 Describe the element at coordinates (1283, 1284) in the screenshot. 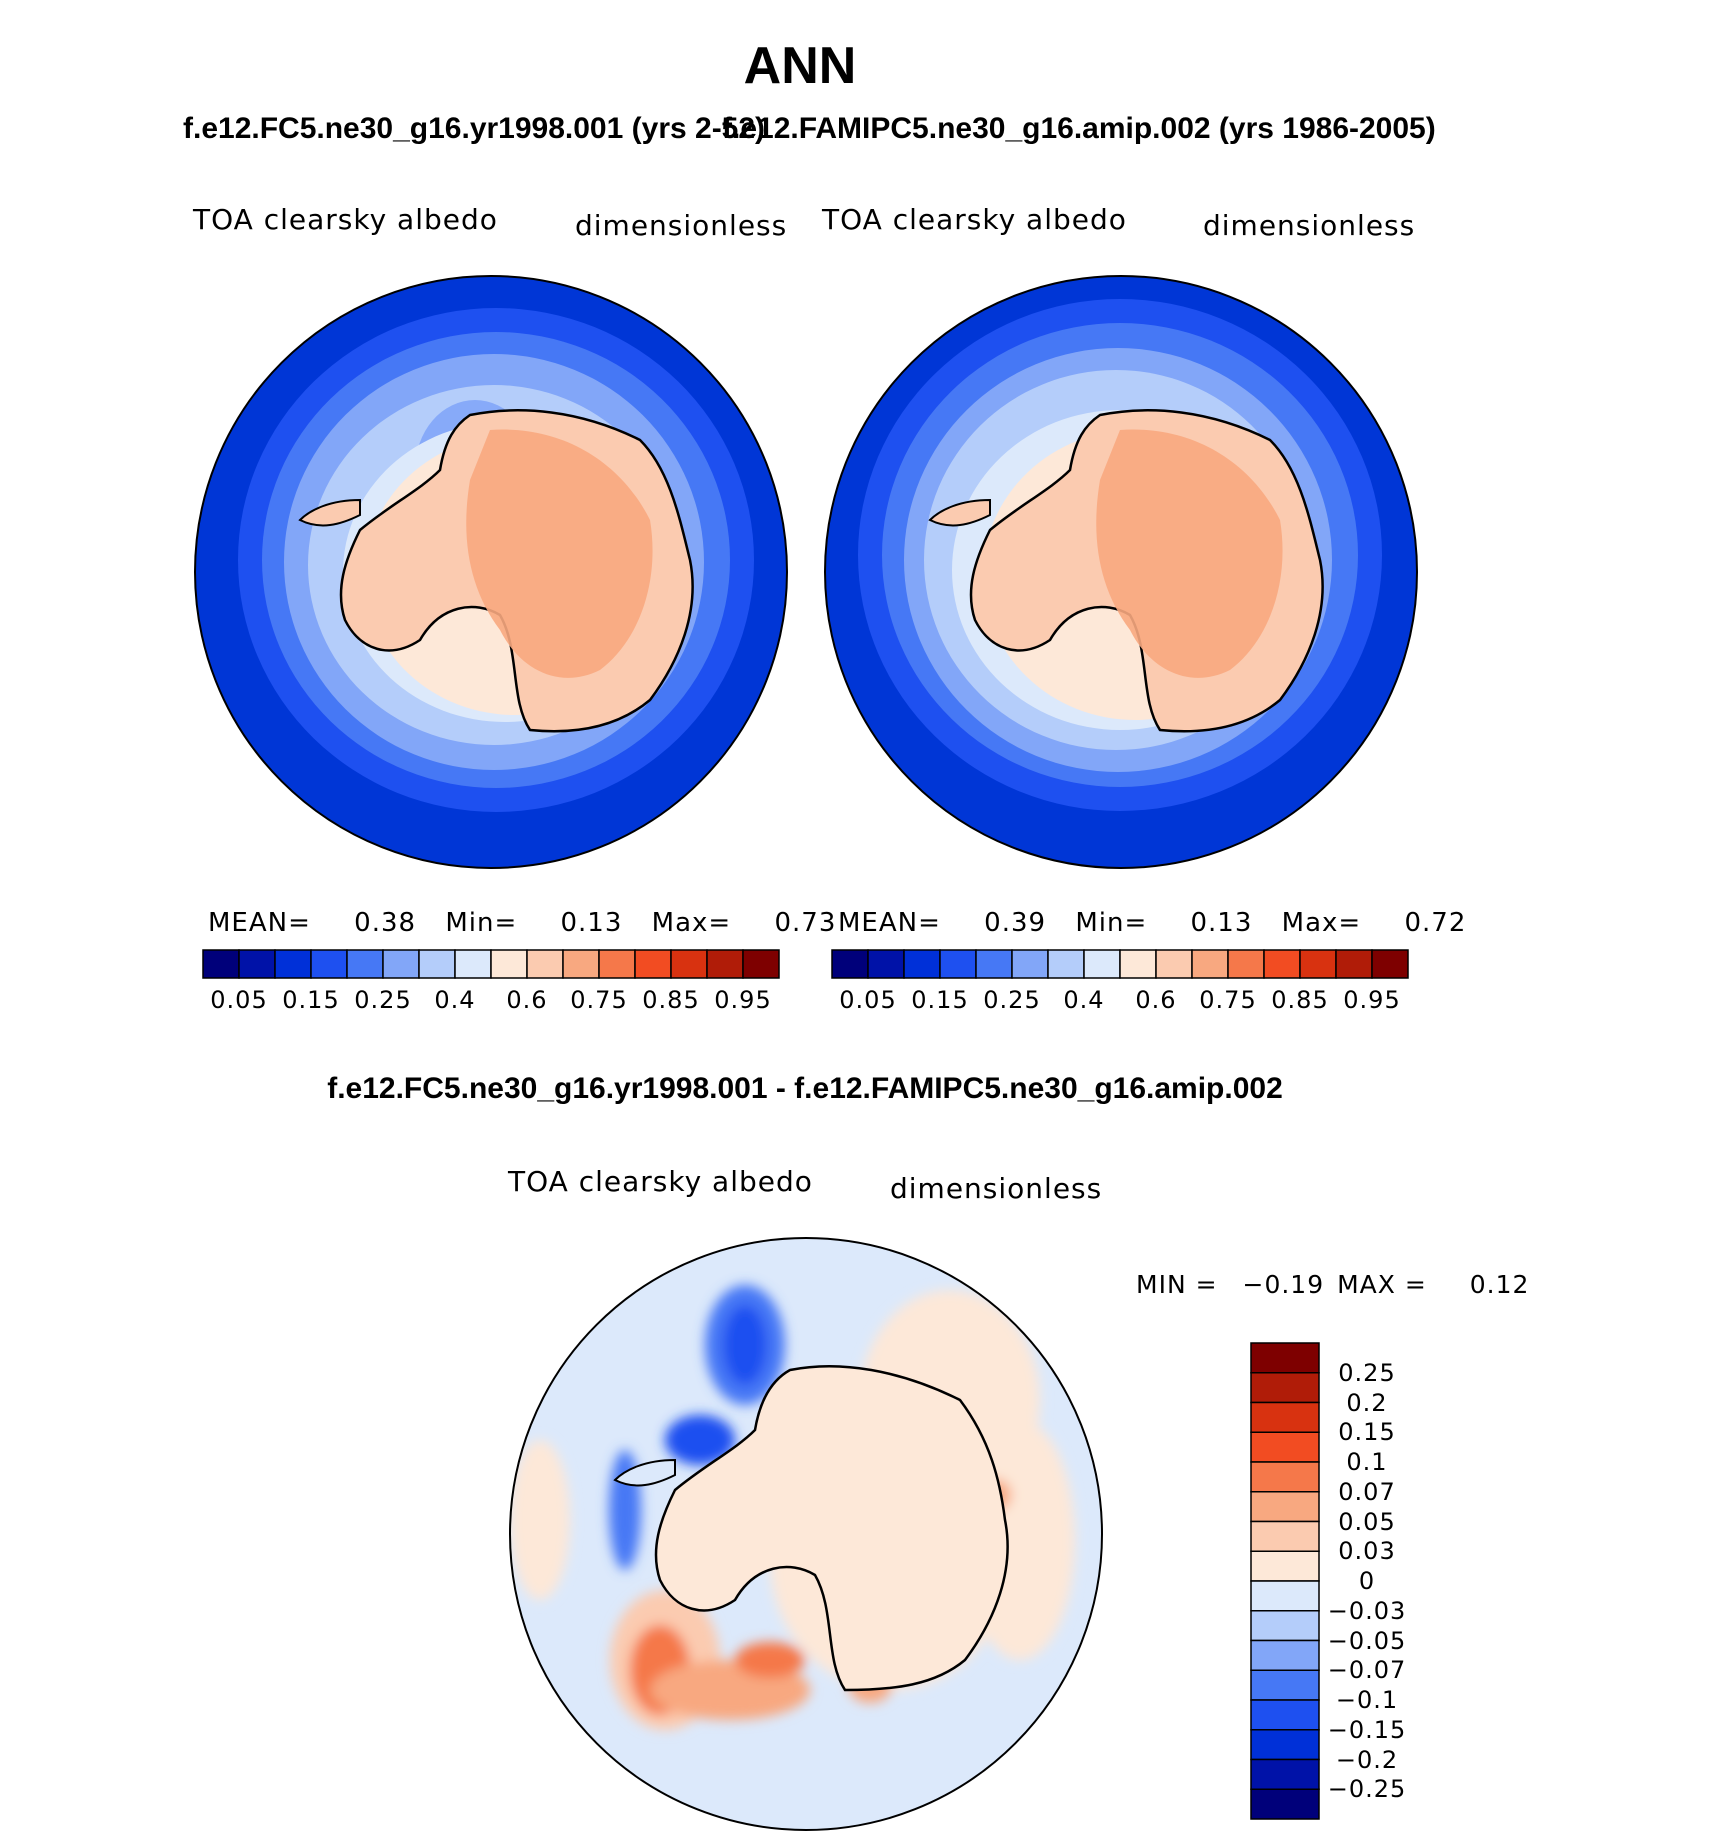

I see `min-value: −0.19` at that location.